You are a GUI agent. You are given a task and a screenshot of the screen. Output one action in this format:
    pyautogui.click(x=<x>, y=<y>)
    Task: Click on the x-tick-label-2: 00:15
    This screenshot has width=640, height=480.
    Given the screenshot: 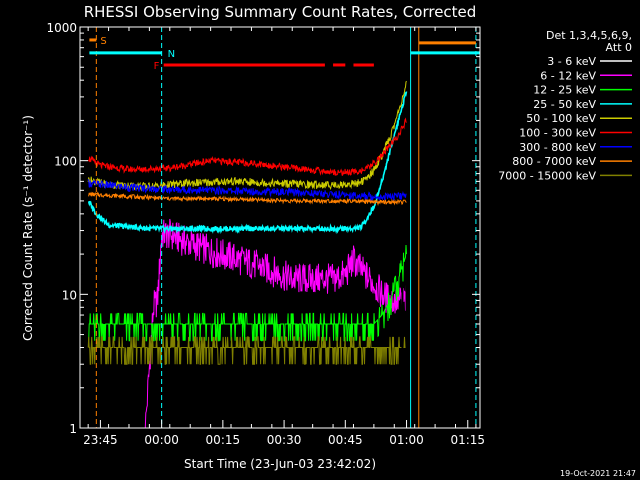 What is the action you would take?
    pyautogui.click(x=223, y=440)
    